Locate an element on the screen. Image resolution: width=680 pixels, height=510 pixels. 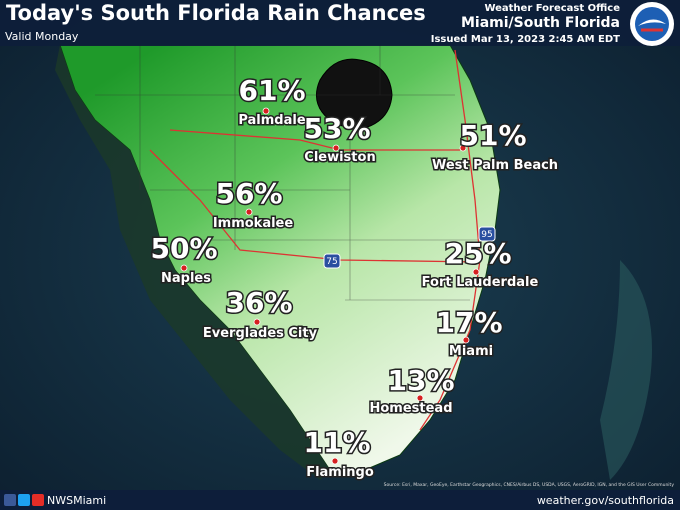
shield-label: 95 is located at coordinates (486, 235).